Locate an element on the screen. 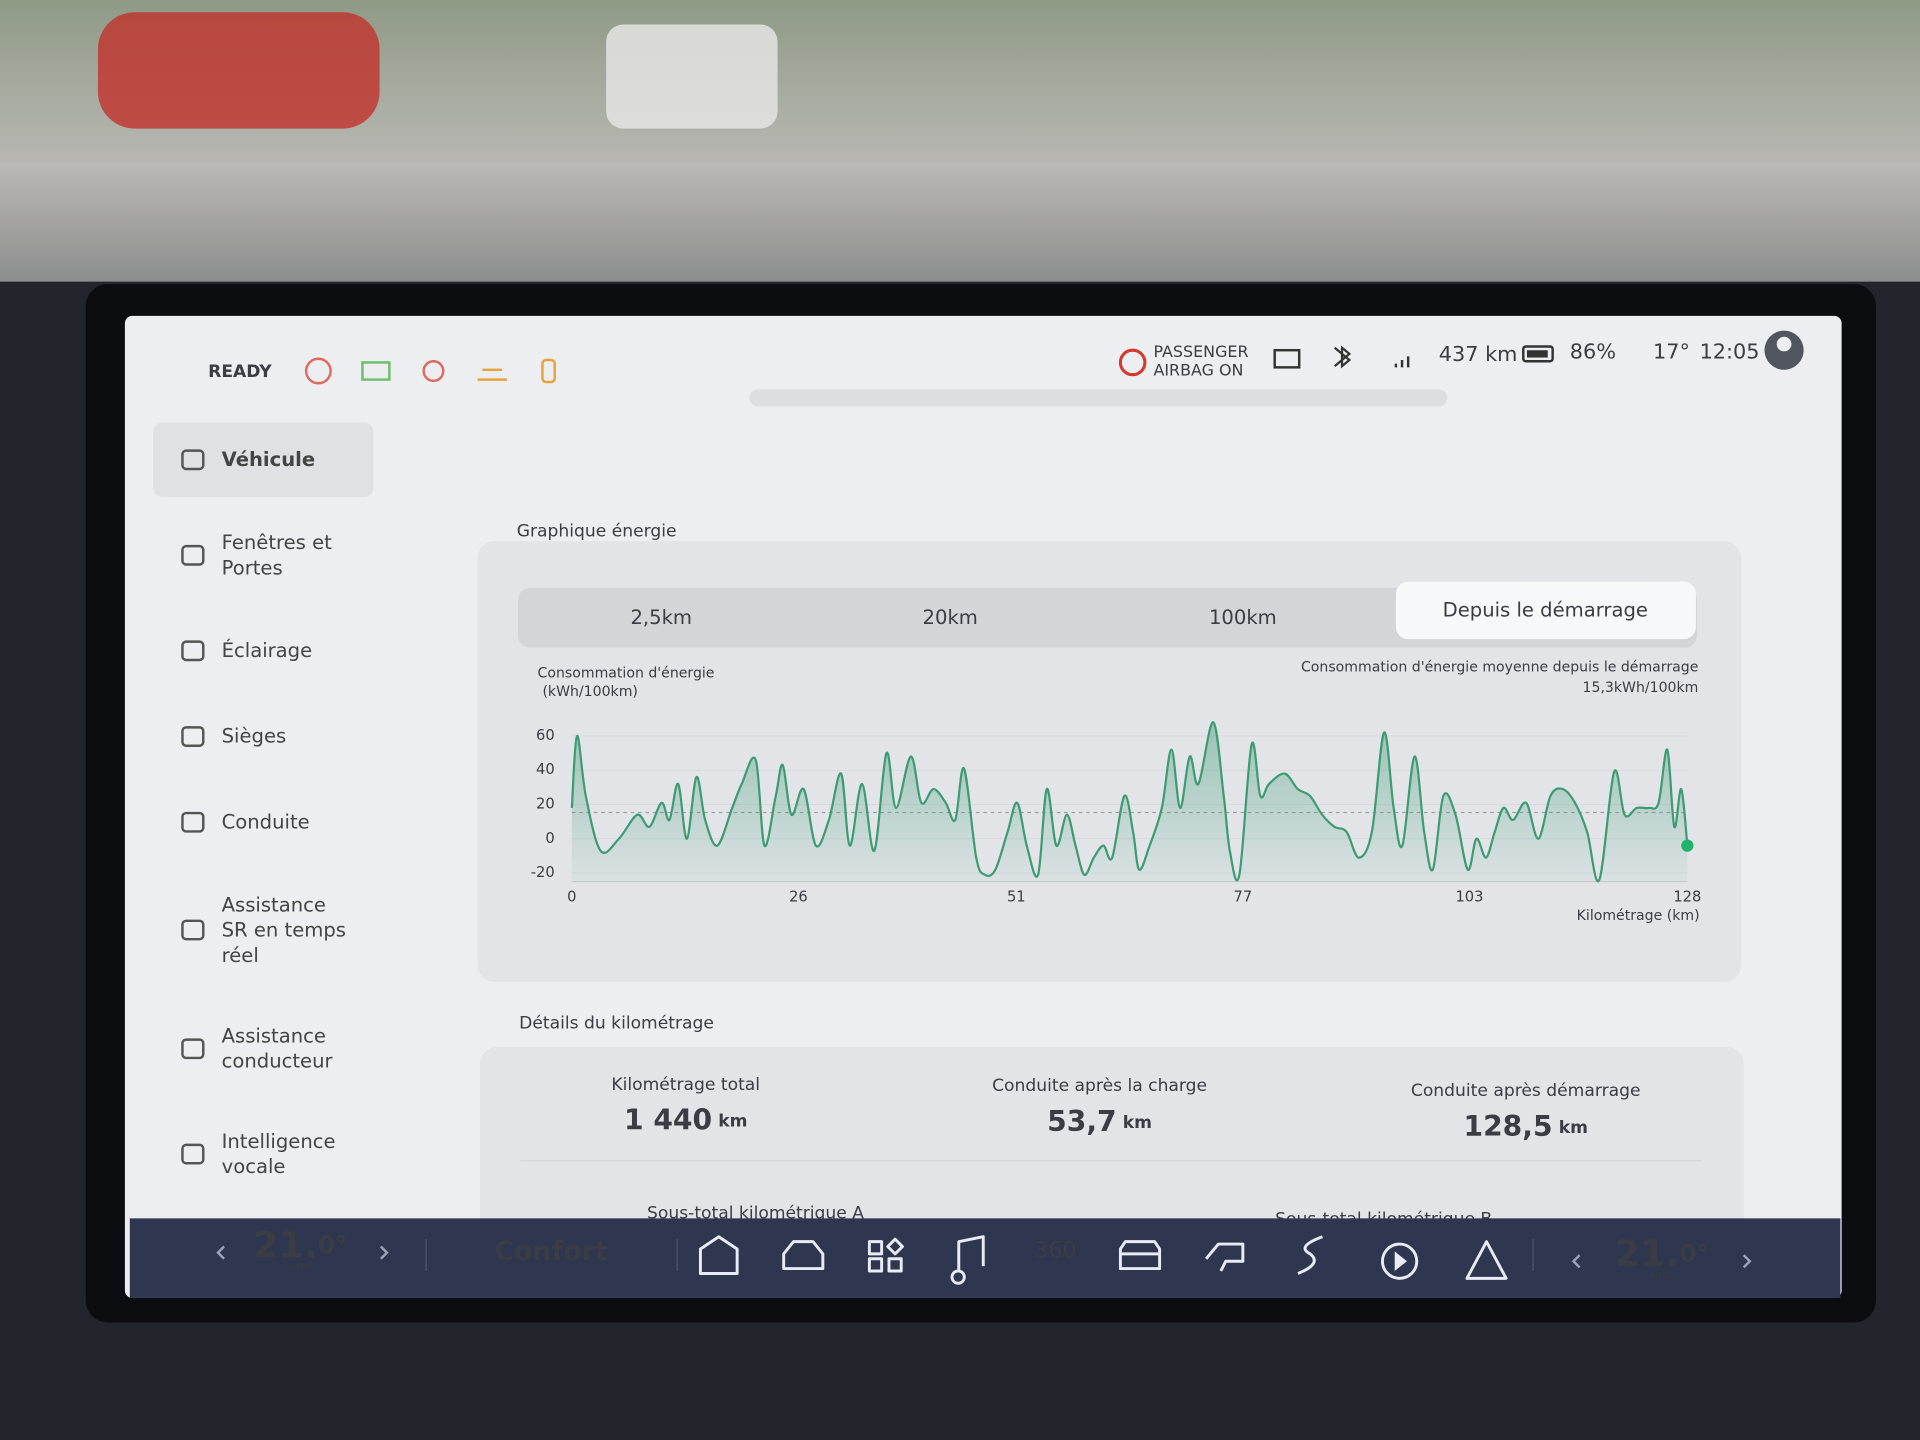 This screenshot has width=1920, height=1440. sidebar-item: conducteur is located at coordinates (278, 1061).